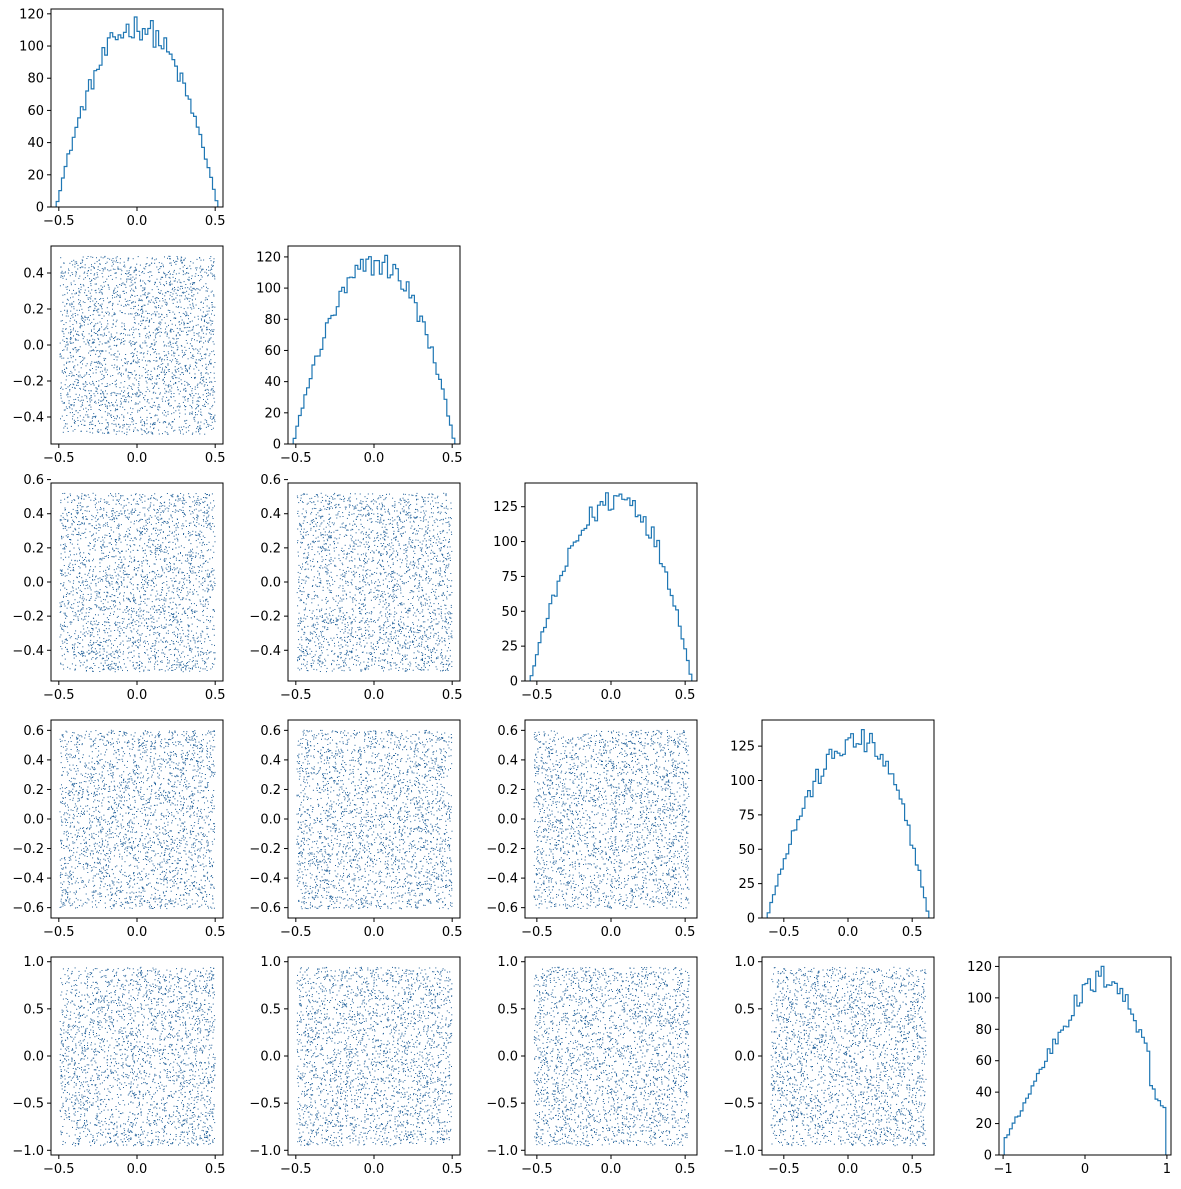  I want to click on axes-frame, so click(1085, 1056).